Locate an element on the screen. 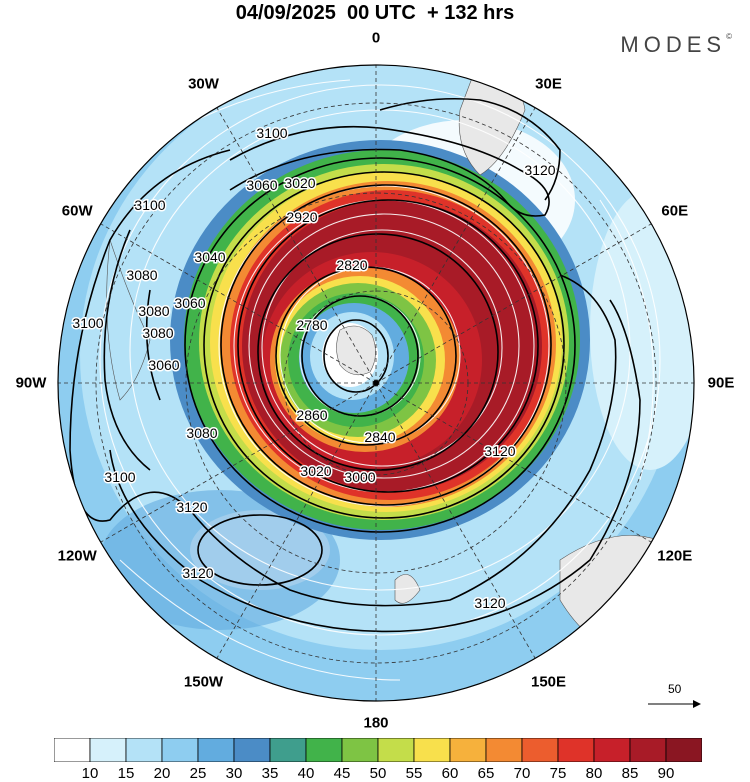  brand-logo: MODES© is located at coordinates (676, 45).